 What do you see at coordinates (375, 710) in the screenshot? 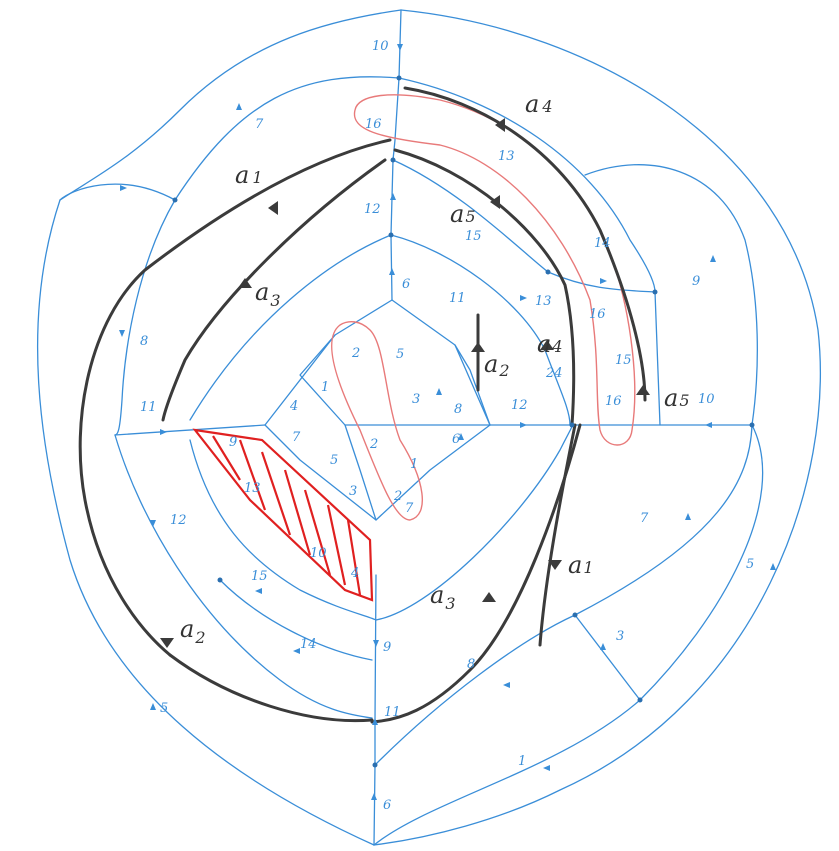
I see `edge-bottom-spine` at bounding box center [375, 710].